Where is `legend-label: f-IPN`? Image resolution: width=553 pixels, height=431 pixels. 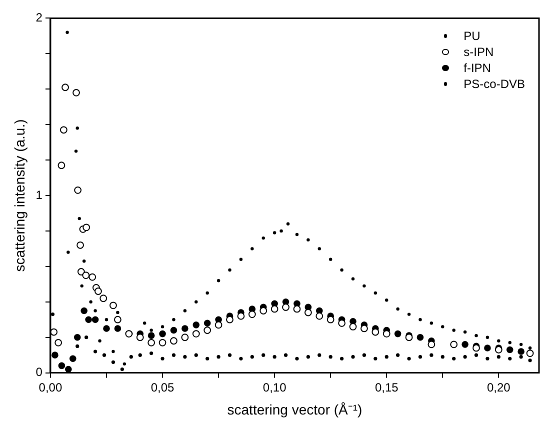
legend-label: f-IPN is located at coordinates (477, 68).